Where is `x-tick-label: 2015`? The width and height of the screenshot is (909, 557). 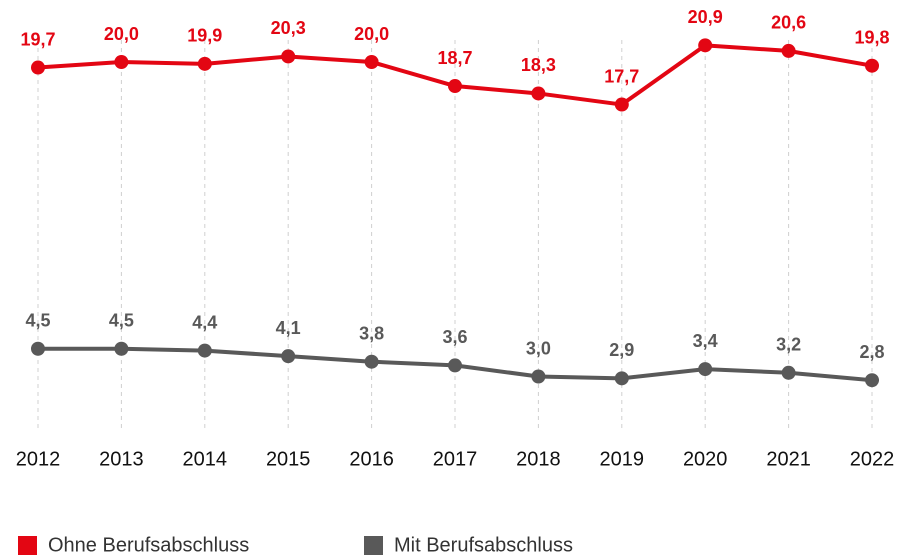 x-tick-label: 2015 is located at coordinates (288, 459).